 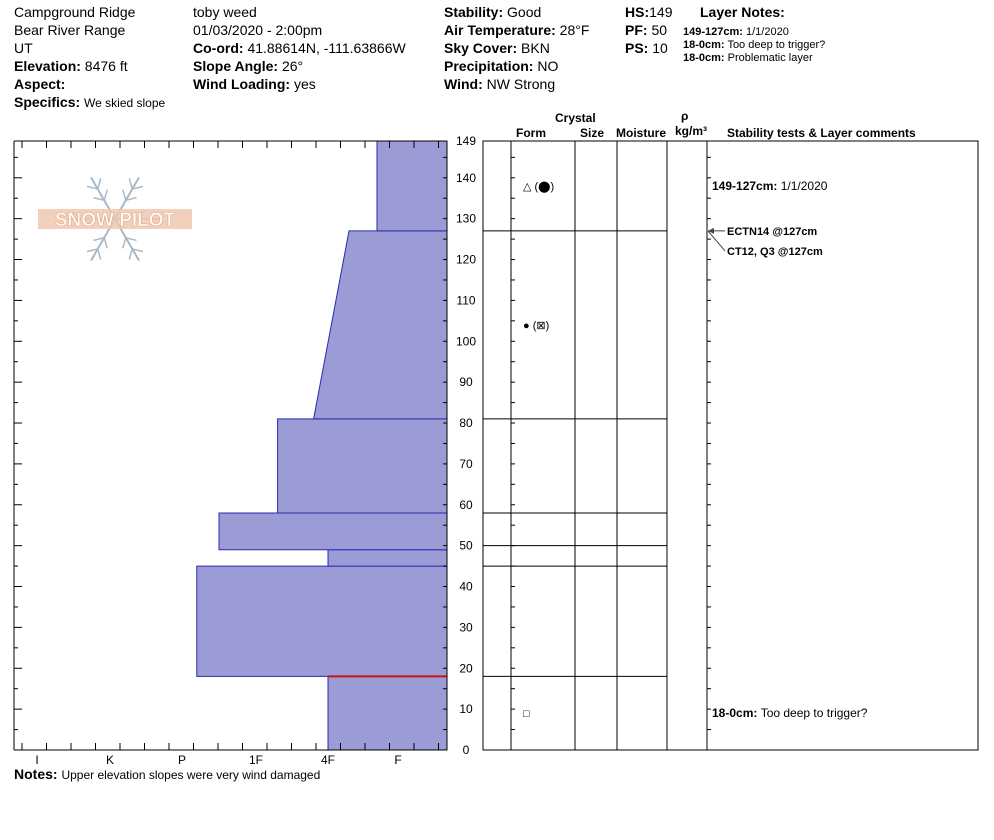 I want to click on layer-notes-title: Layer Notes:, so click(x=742, y=12).